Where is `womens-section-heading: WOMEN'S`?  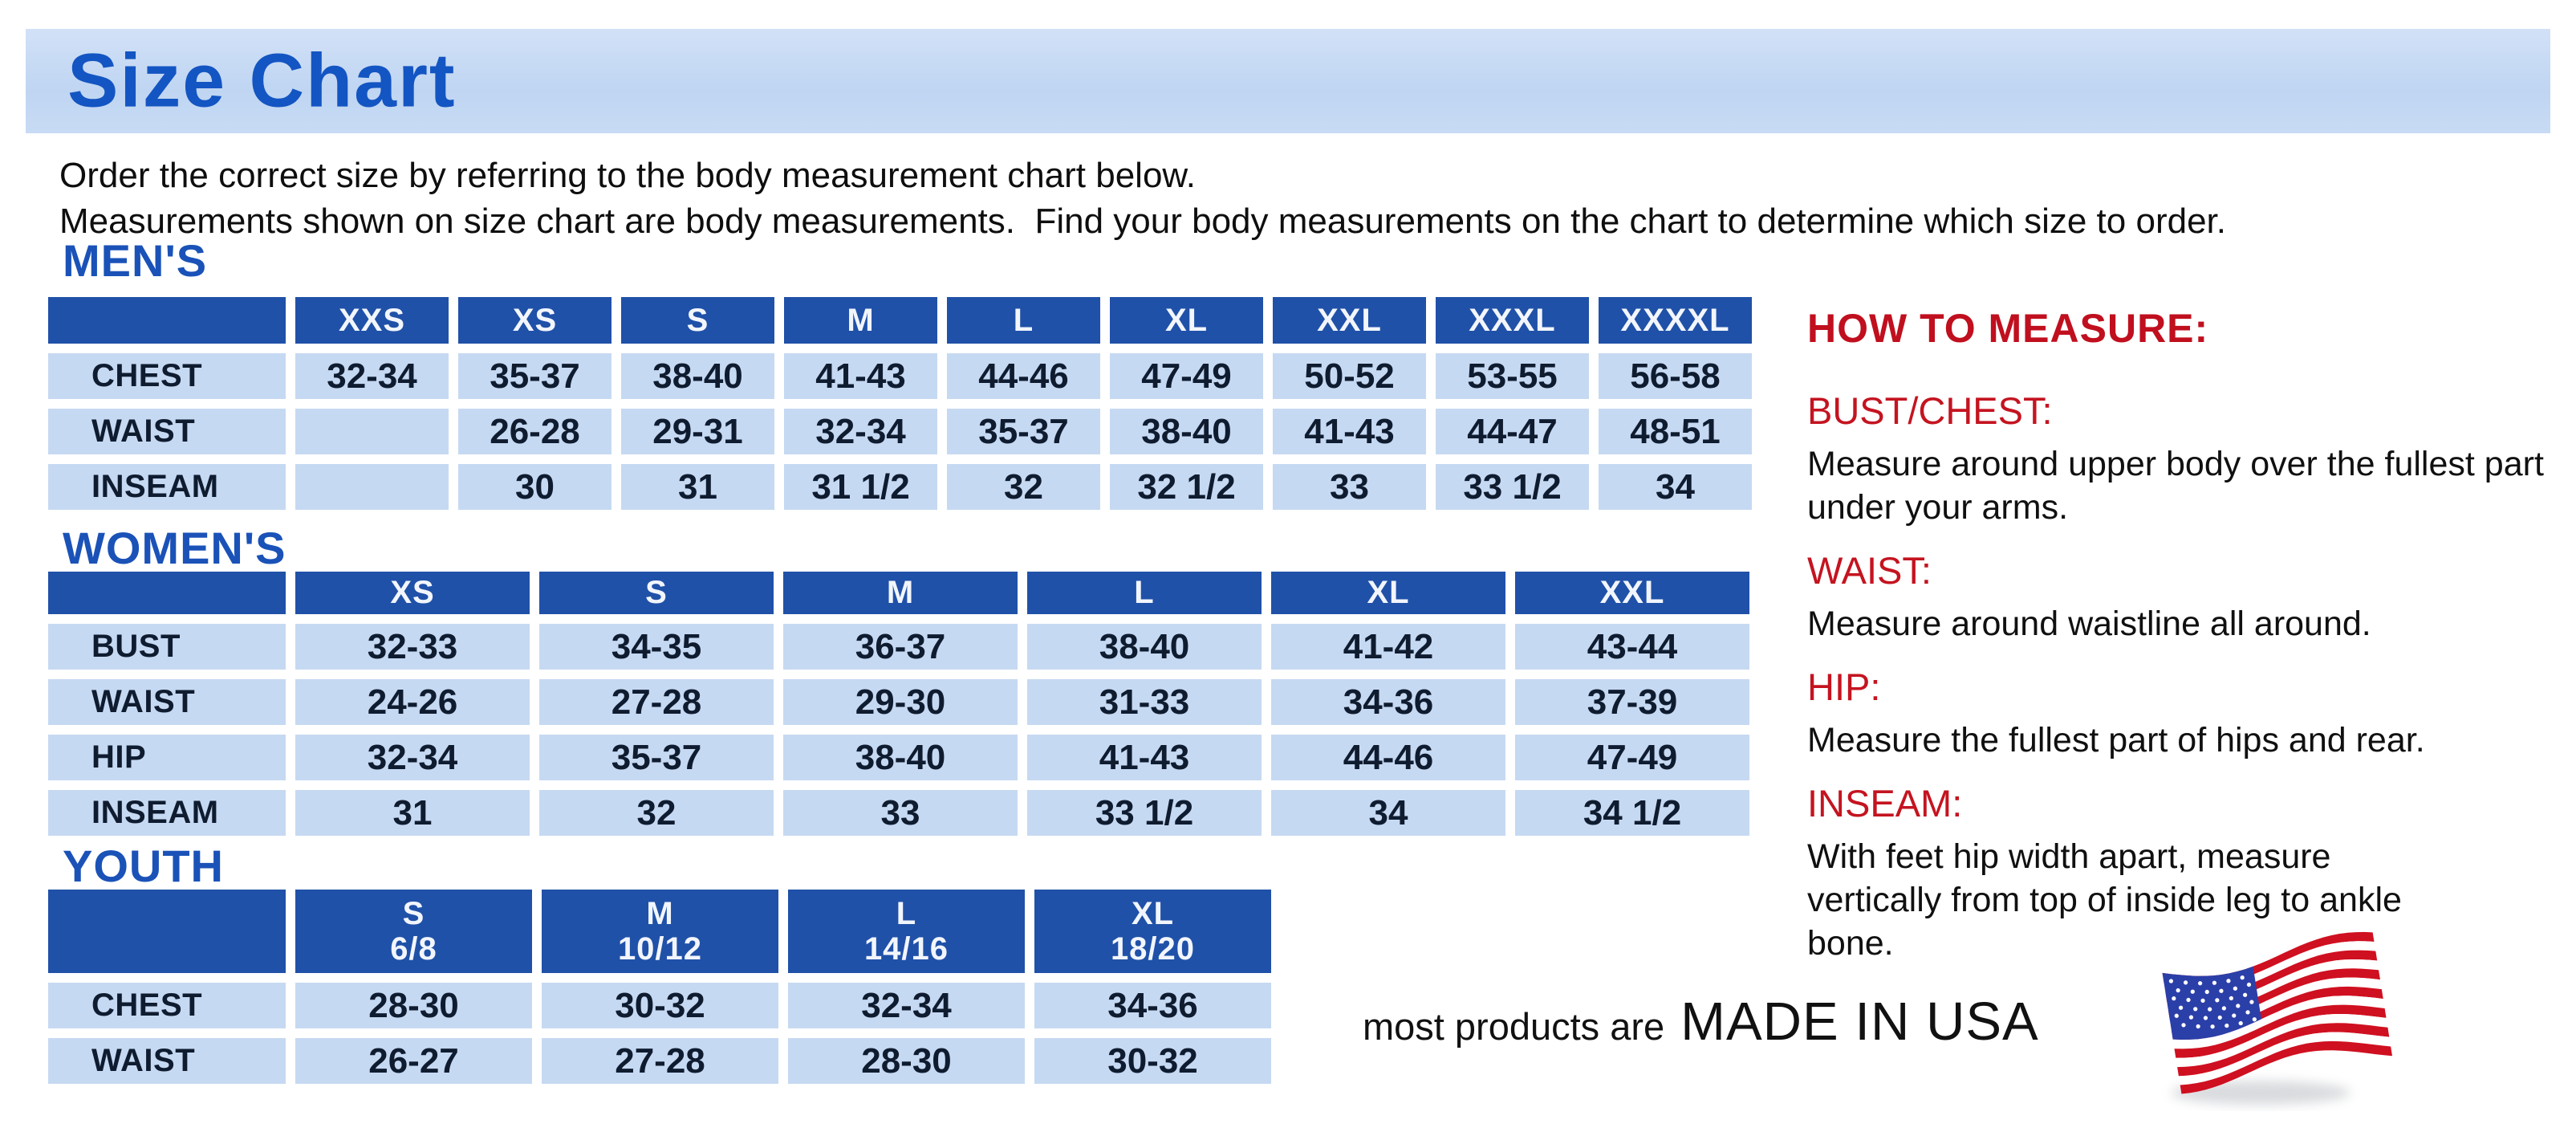
womens-section-heading: WOMEN'S is located at coordinates (175, 548).